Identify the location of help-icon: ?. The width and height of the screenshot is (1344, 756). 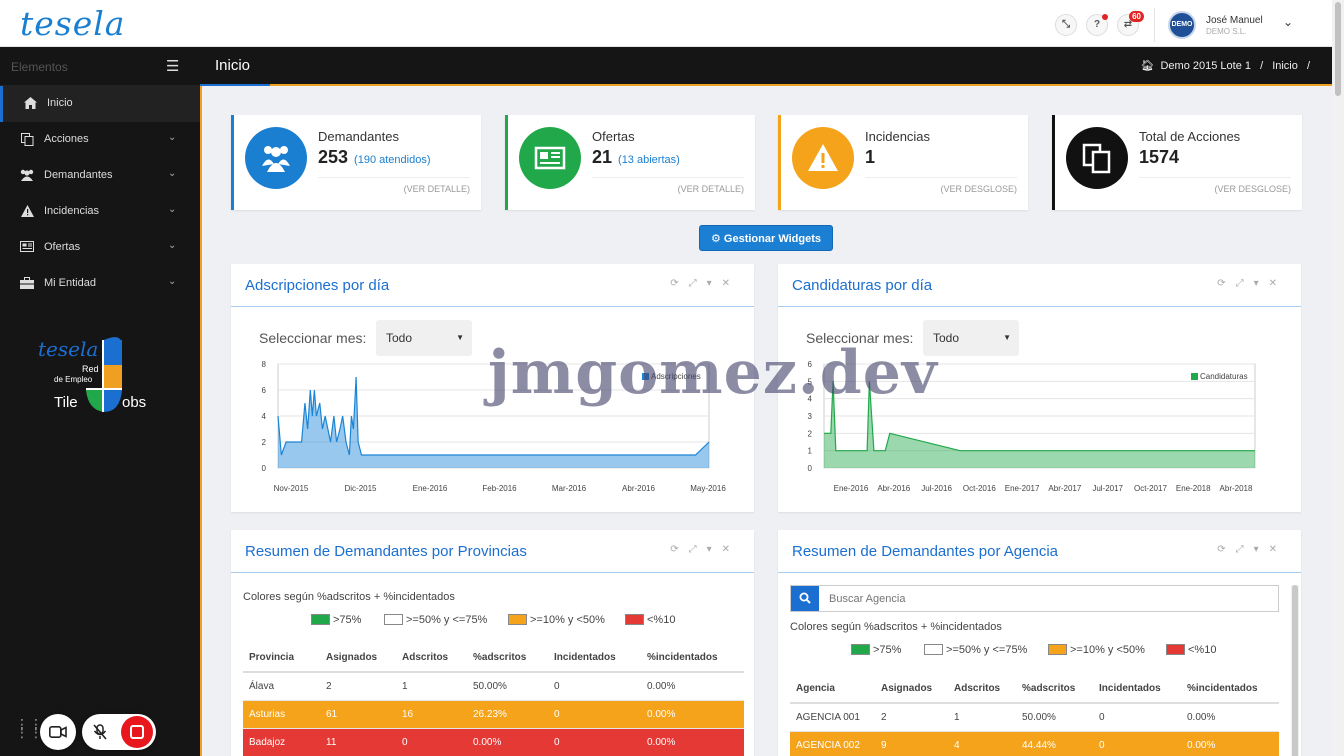
(1097, 24).